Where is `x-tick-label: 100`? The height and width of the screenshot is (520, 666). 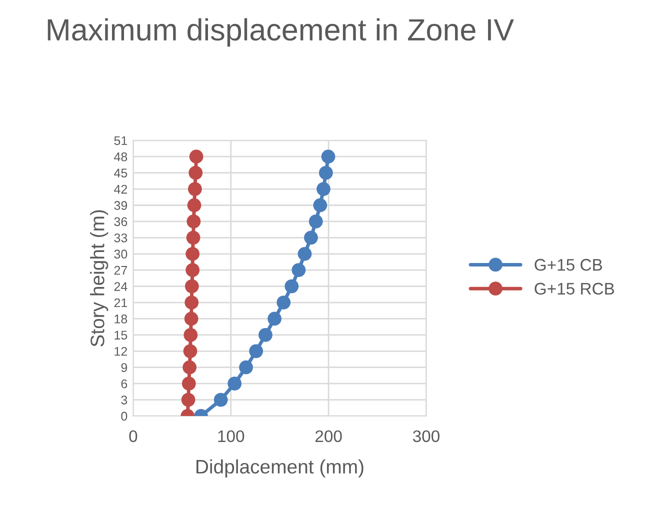
x-tick-label: 100 is located at coordinates (231, 436).